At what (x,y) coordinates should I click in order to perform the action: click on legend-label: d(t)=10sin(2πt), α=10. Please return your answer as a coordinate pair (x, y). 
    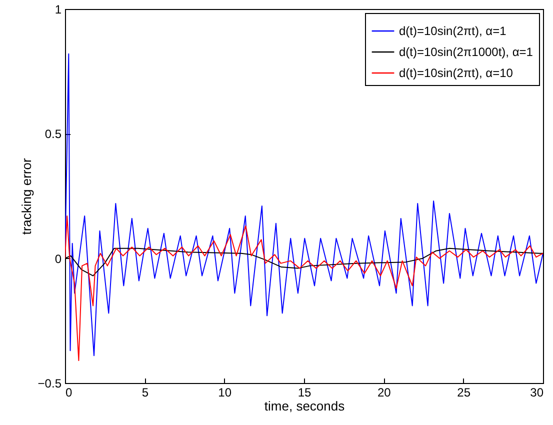
    Looking at the image, I should click on (456, 73).